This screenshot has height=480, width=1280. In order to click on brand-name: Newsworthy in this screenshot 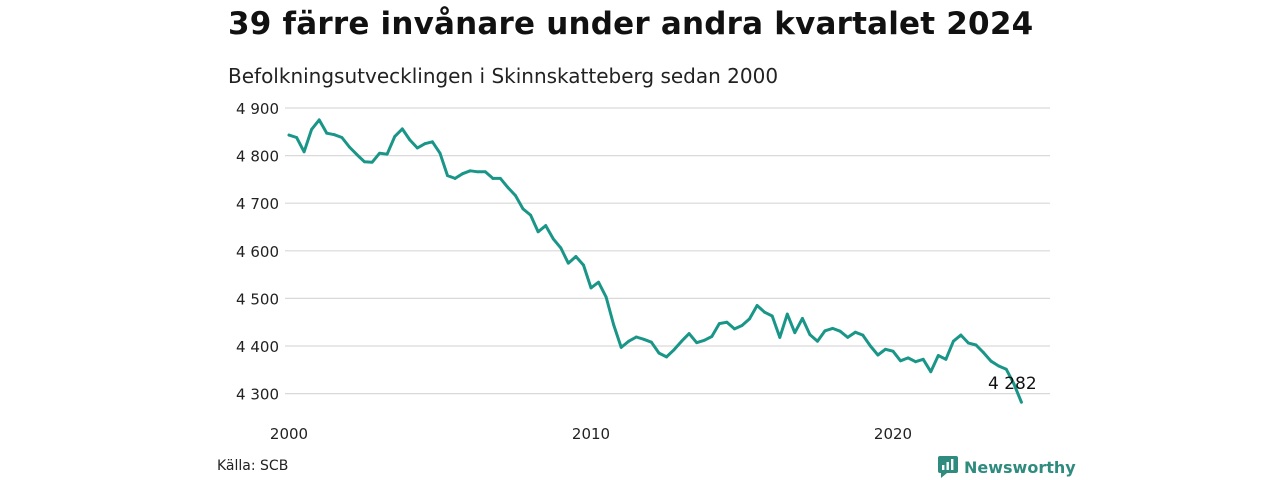, I will do `click(1020, 467)`.